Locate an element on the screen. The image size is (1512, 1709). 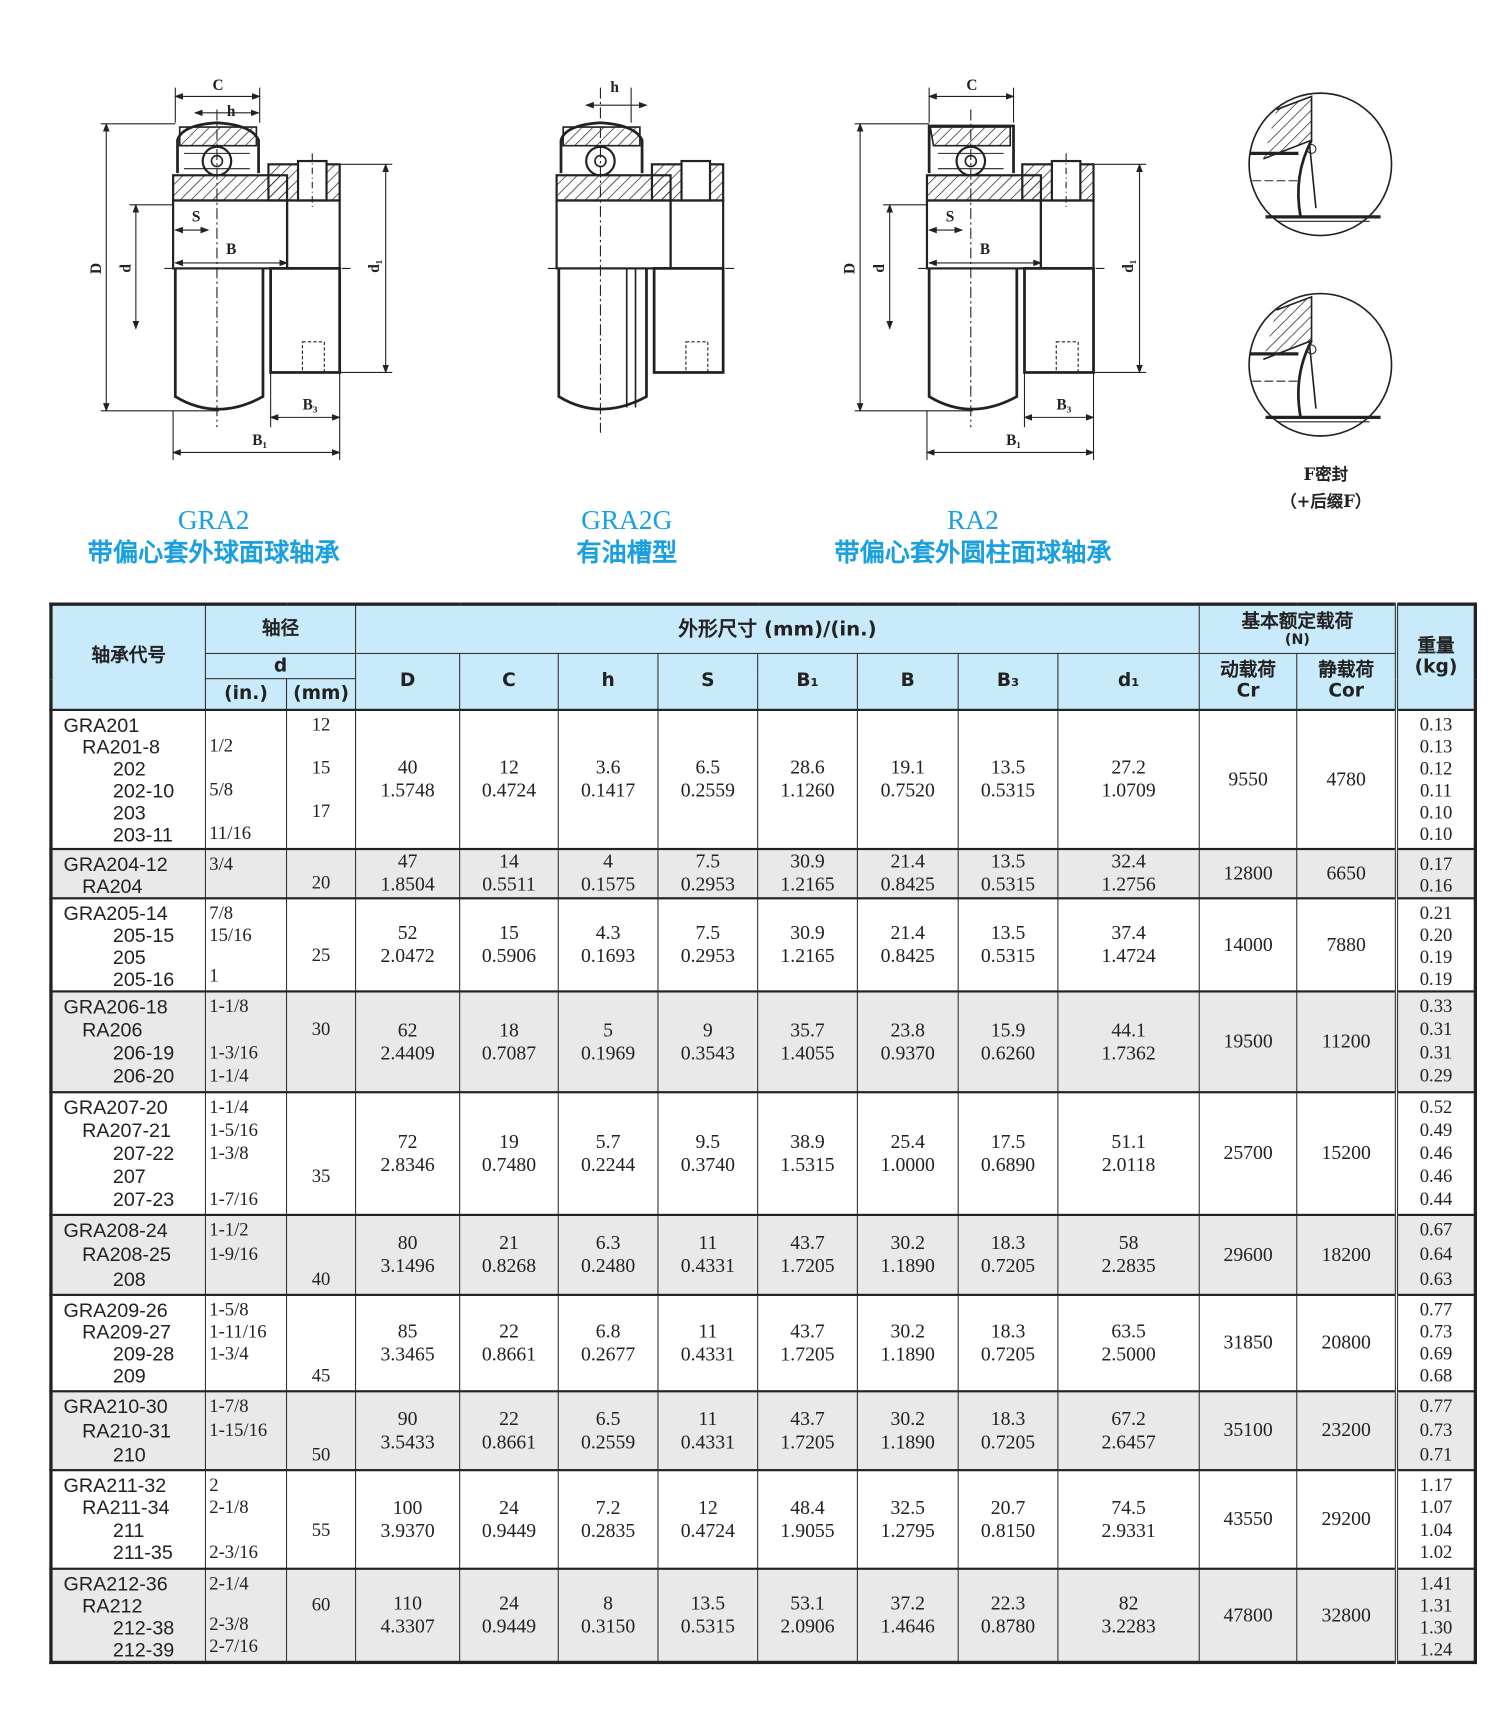
dim-B-cell: 21.4 0.8425 is located at coordinates (907, 944).